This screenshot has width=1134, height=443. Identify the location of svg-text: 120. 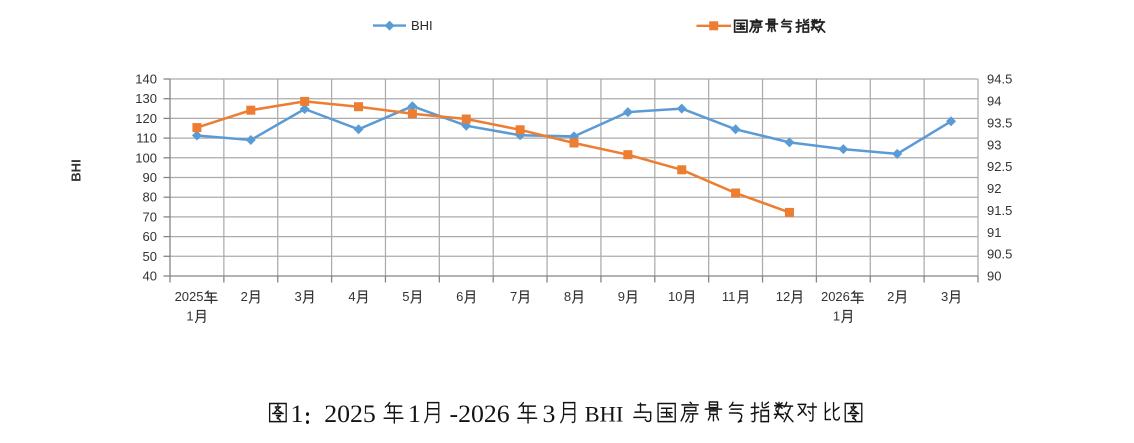
(146, 118).